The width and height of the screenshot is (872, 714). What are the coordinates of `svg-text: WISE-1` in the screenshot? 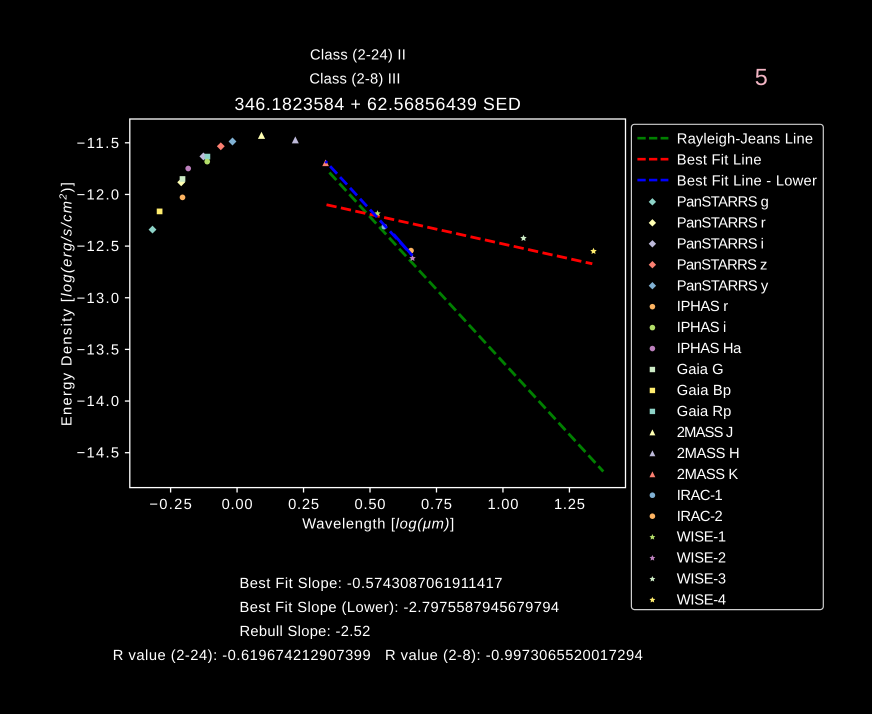 It's located at (701, 538).